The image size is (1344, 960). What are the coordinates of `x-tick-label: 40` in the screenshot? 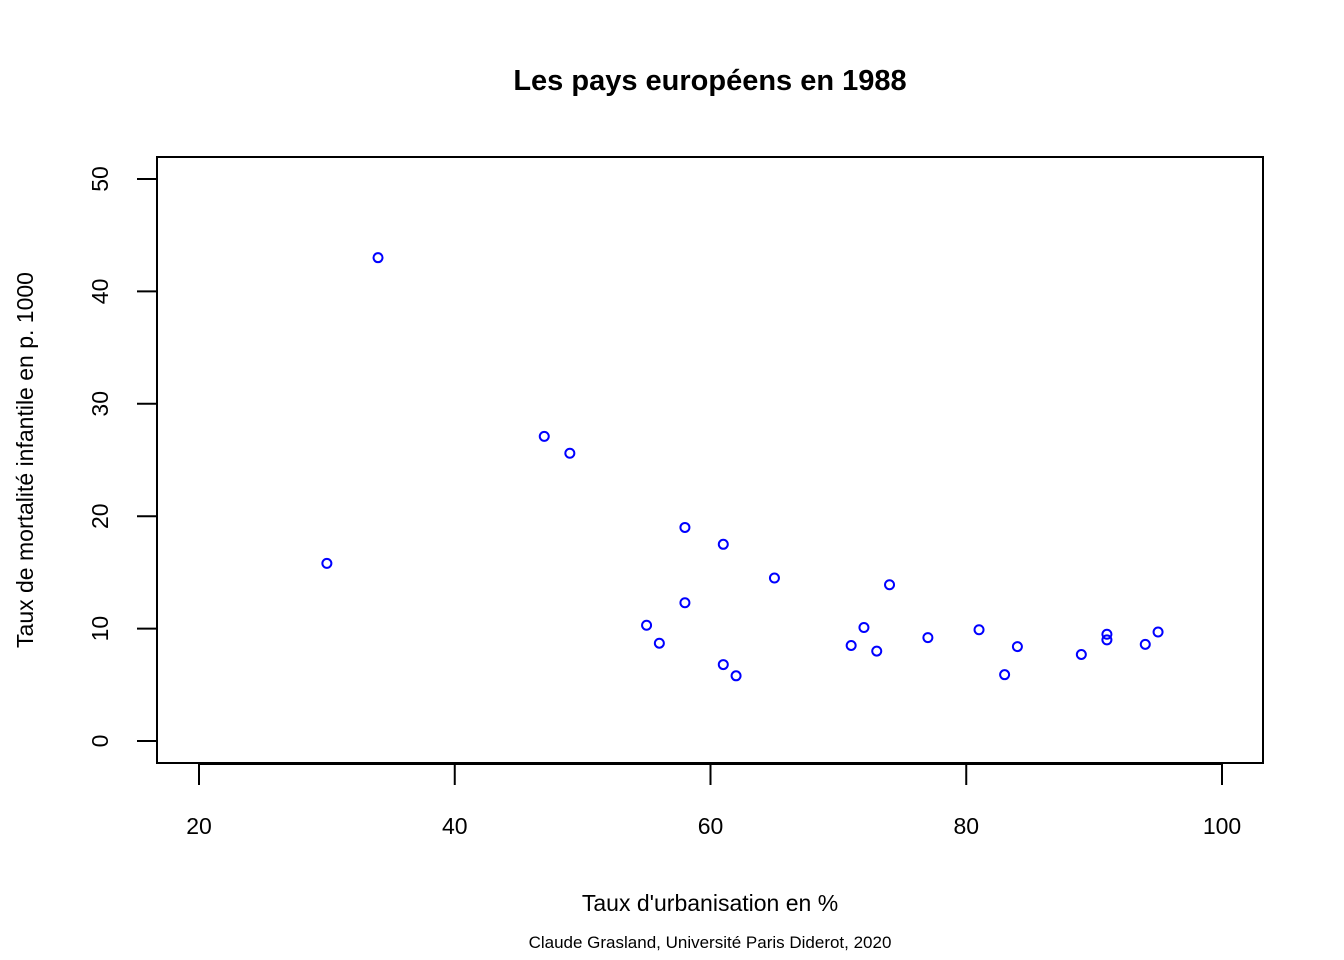 It's located at (455, 826).